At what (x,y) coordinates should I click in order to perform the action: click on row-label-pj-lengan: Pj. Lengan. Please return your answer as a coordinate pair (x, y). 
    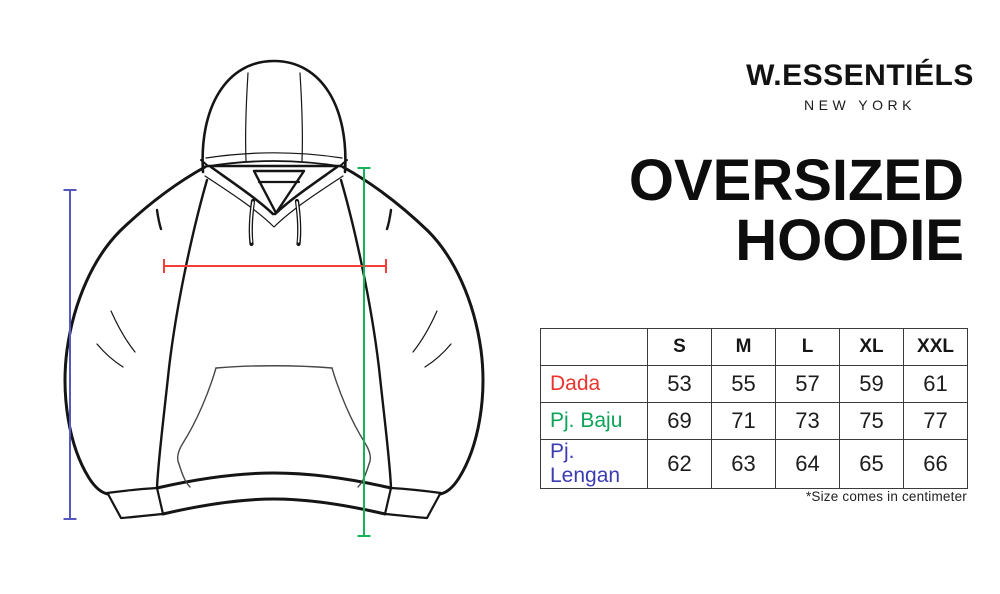
    Looking at the image, I should click on (594, 464).